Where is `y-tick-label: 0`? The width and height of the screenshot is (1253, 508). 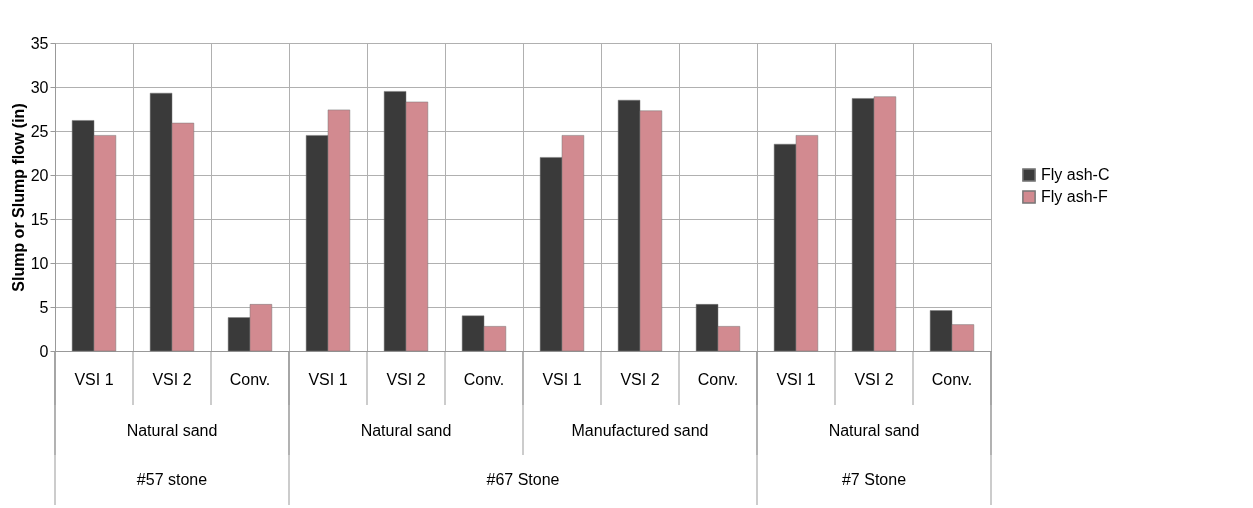
y-tick-label: 0 is located at coordinates (44, 351).